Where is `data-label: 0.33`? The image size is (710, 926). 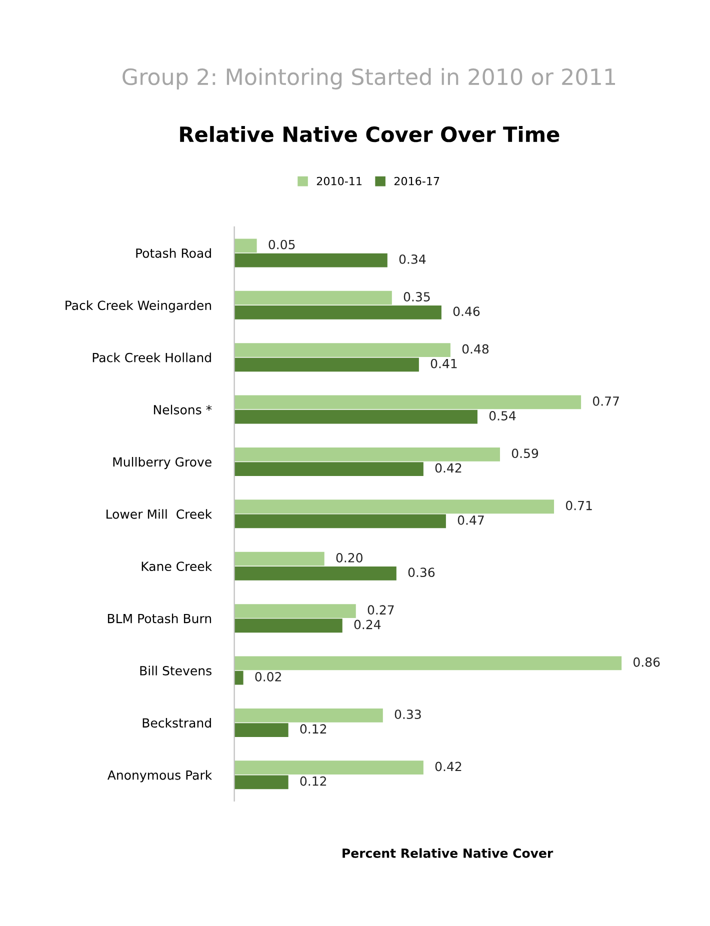 data-label: 0.33 is located at coordinates (407, 715).